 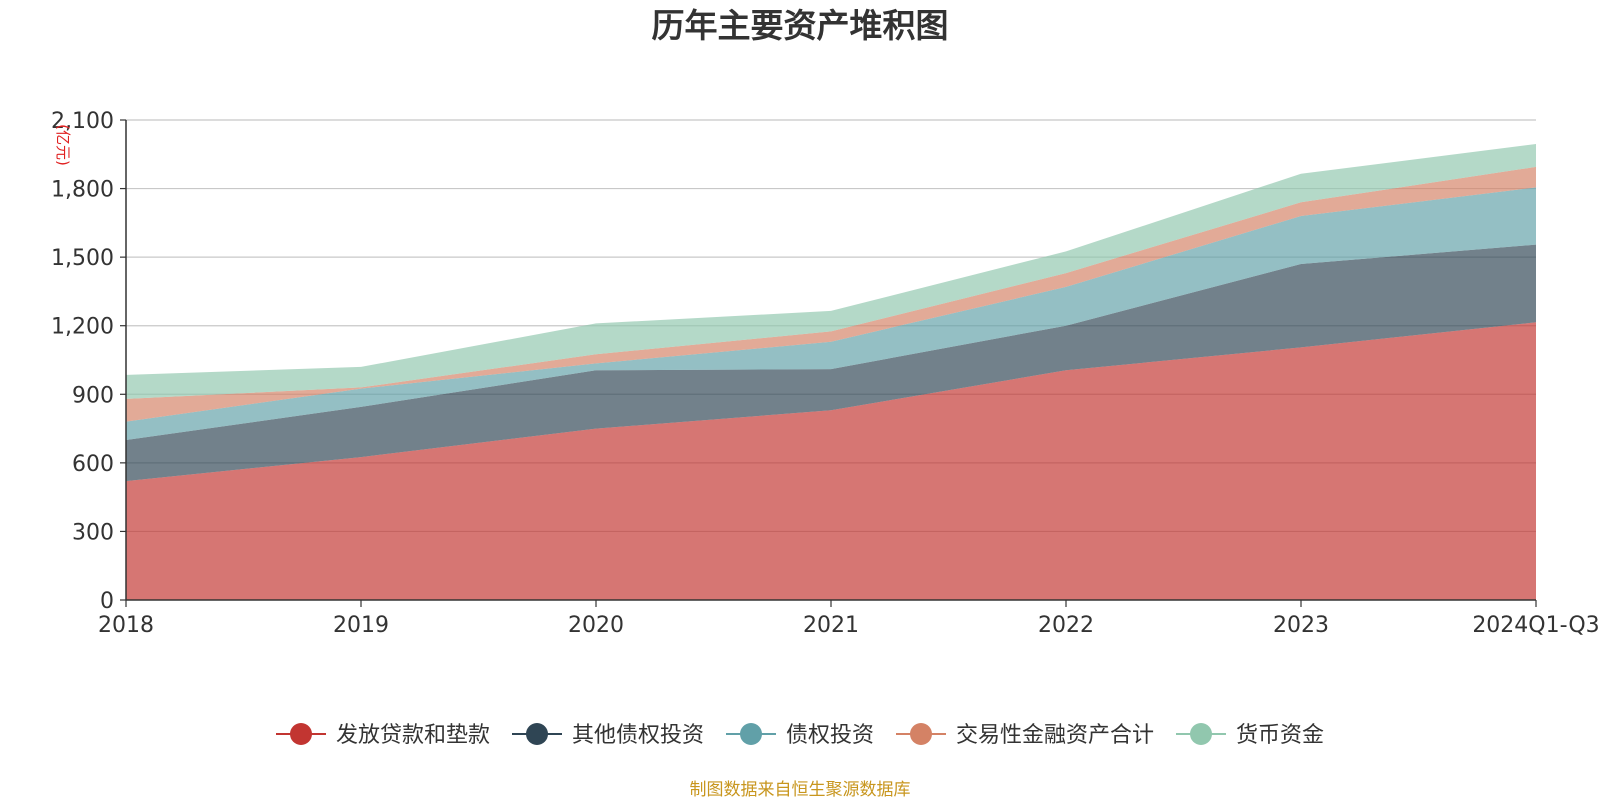 I want to click on y-tick-label: 1,500, so click(x=82, y=258).